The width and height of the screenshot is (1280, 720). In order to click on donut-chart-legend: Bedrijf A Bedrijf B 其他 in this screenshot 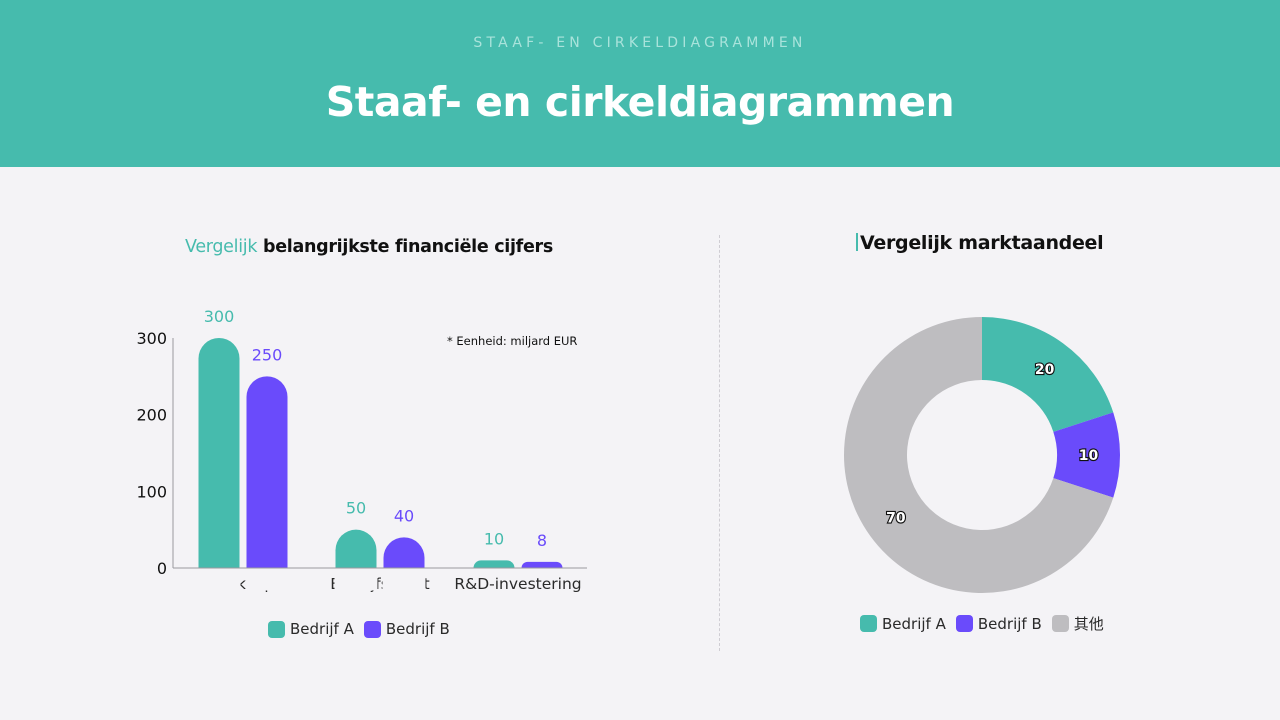, I will do `click(982, 623)`.